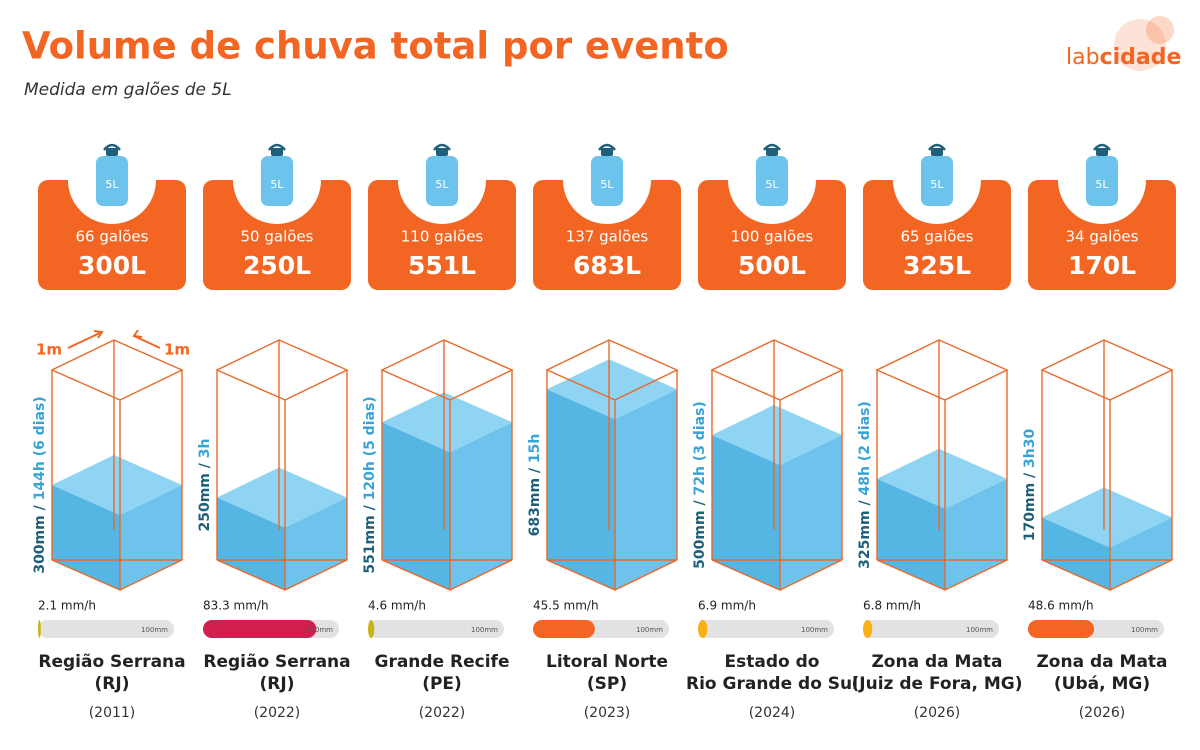 Image resolution: width=1200 pixels, height=750 pixels. What do you see at coordinates (937, 684) in the screenshot?
I see `event-name: (Juiz de Fora, MG)` at bounding box center [937, 684].